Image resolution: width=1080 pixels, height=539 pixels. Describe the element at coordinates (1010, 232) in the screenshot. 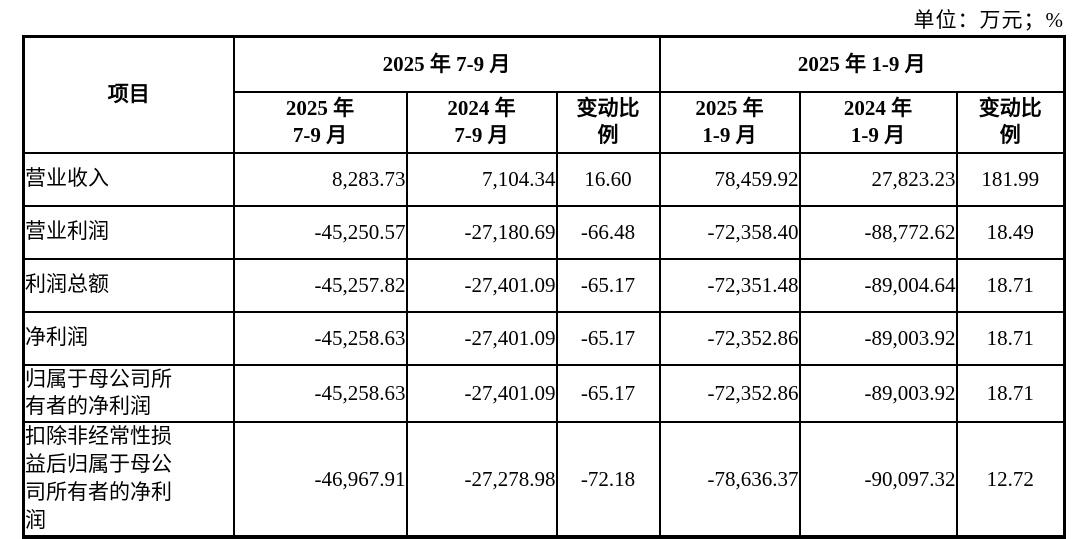

I see `value-cell: 18.49` at that location.